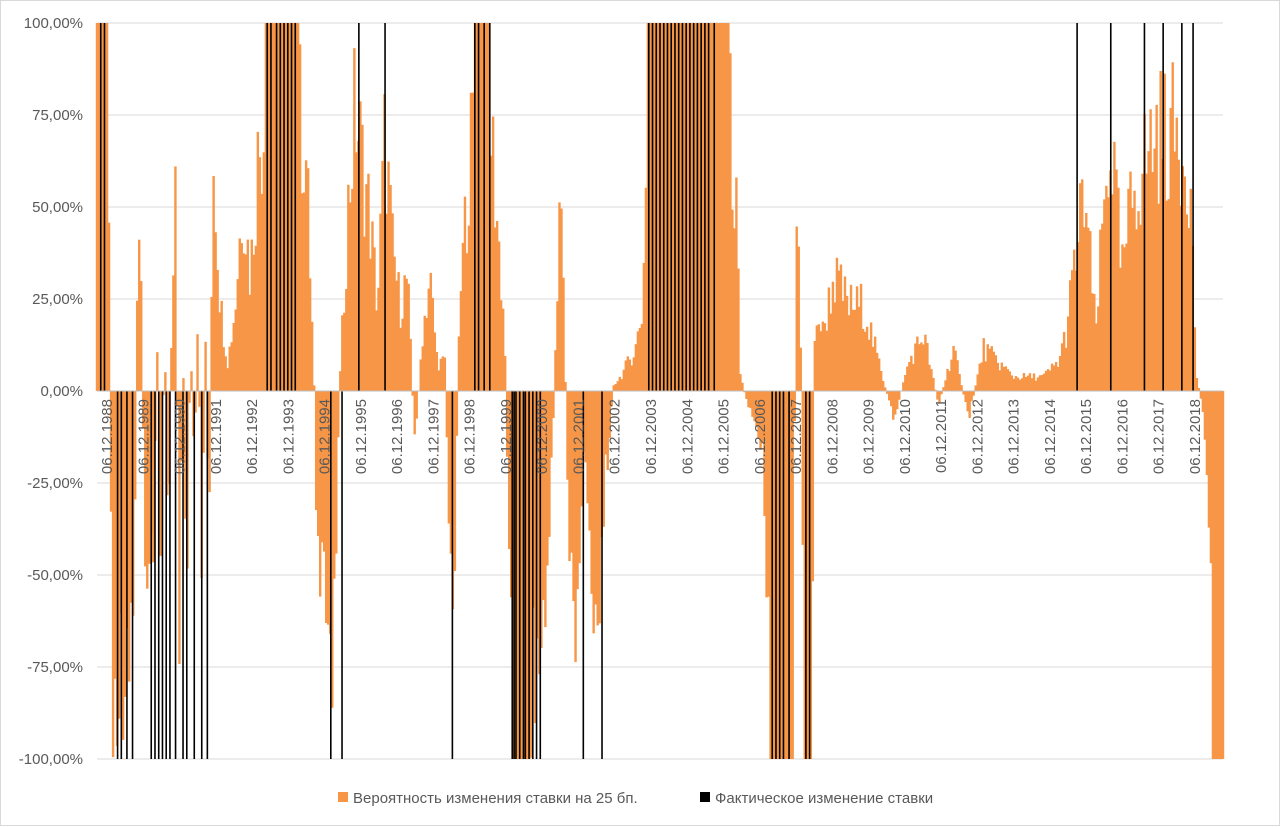 The height and width of the screenshot is (827, 1280). What do you see at coordinates (252, 436) in the screenshot?
I see `x-tick-label: 06.12.1992` at bounding box center [252, 436].